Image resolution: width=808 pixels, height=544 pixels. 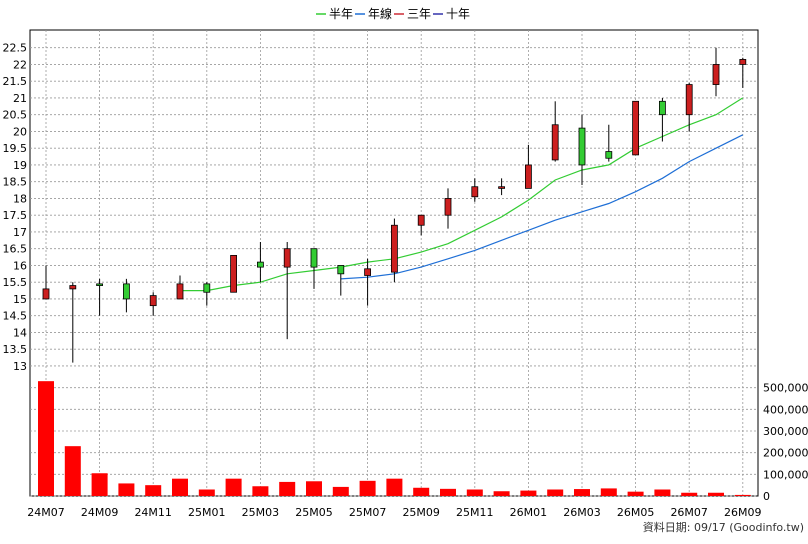 What do you see at coordinates (20, 232) in the screenshot?
I see `price-tick-label: 17` at bounding box center [20, 232].